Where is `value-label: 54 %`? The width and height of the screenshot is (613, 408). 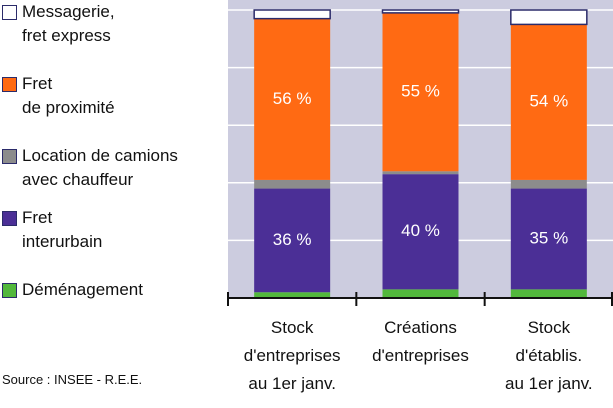
value-label: 54 % is located at coordinates (548, 101).